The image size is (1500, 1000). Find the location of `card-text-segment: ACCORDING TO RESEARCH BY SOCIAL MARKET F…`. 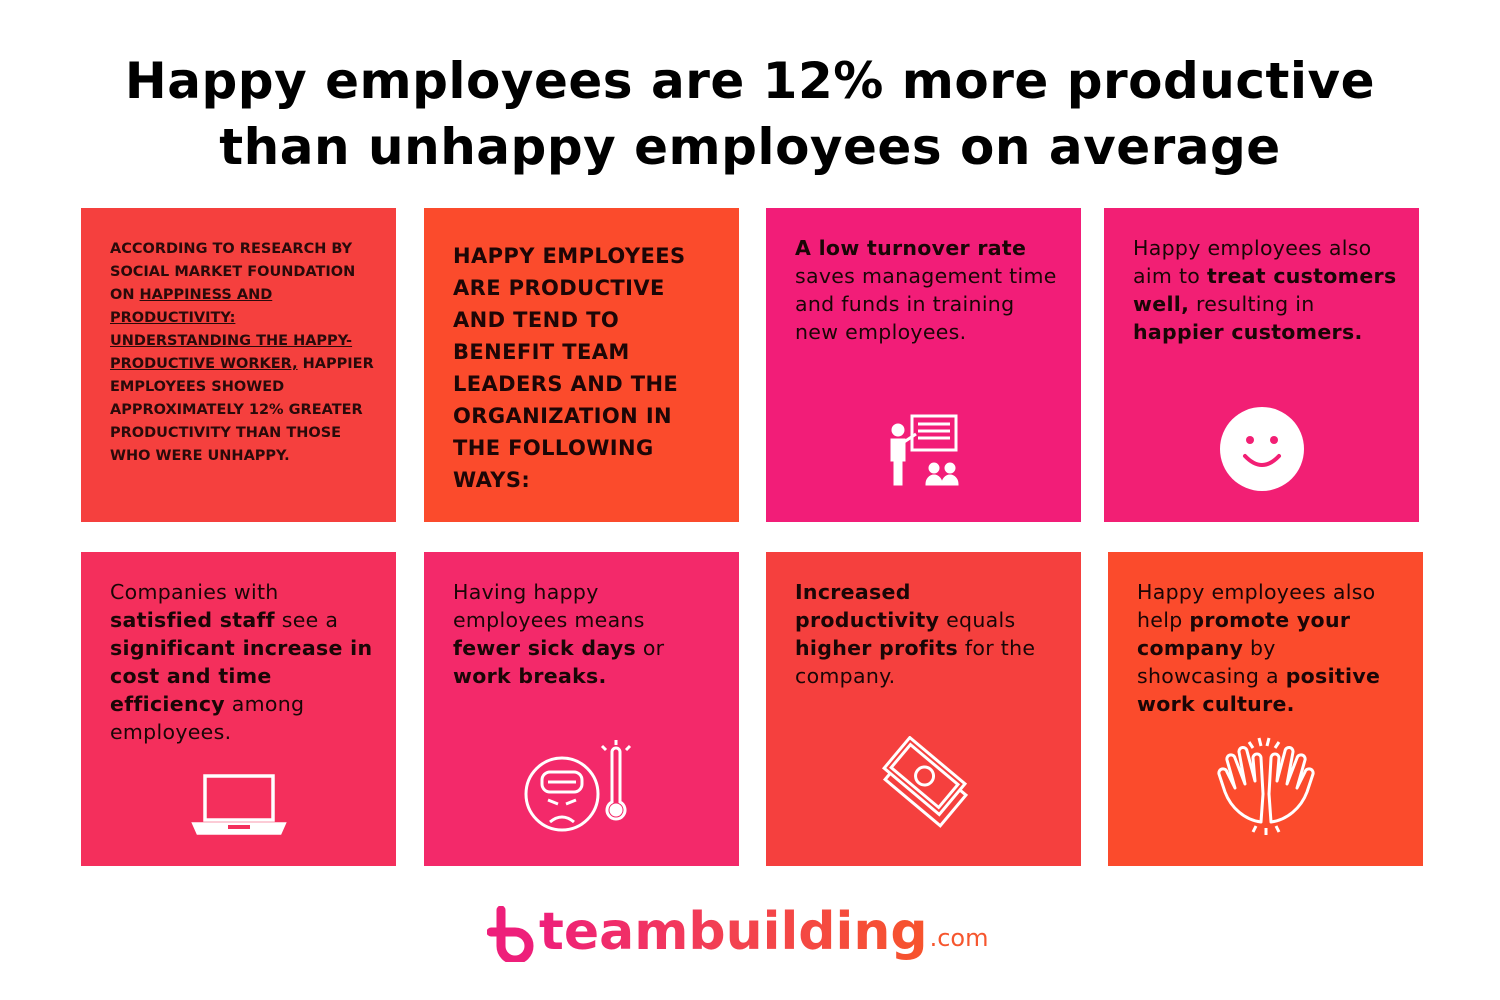

card-text-segment: ACCORDING TO RESEARCH BY SOCIAL MARKET F… is located at coordinates (233, 272).